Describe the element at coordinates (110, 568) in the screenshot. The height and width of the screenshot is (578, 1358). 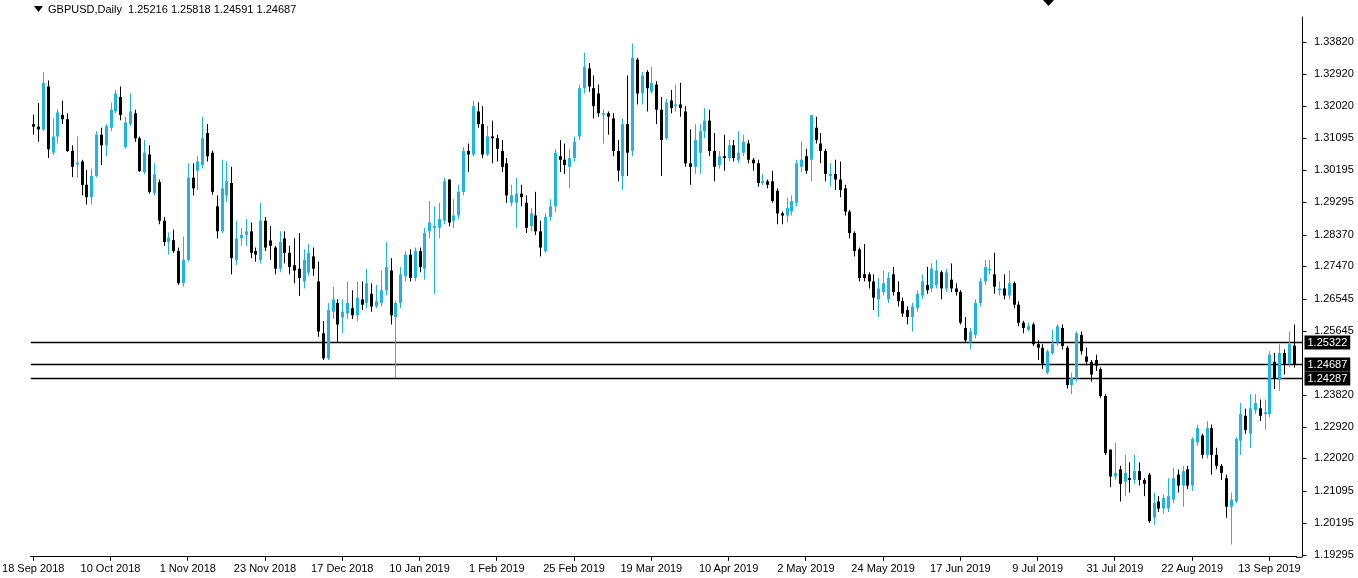
I see `x-tick-label: 10 Oct 2018` at that location.